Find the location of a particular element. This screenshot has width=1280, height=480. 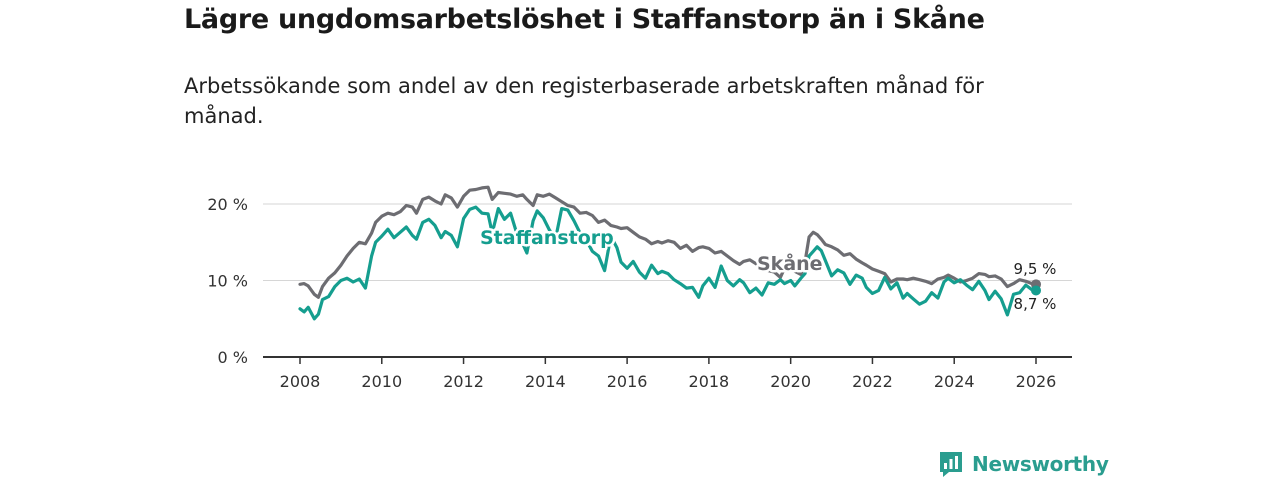

series-line-staffanstorp is located at coordinates (668, 263).